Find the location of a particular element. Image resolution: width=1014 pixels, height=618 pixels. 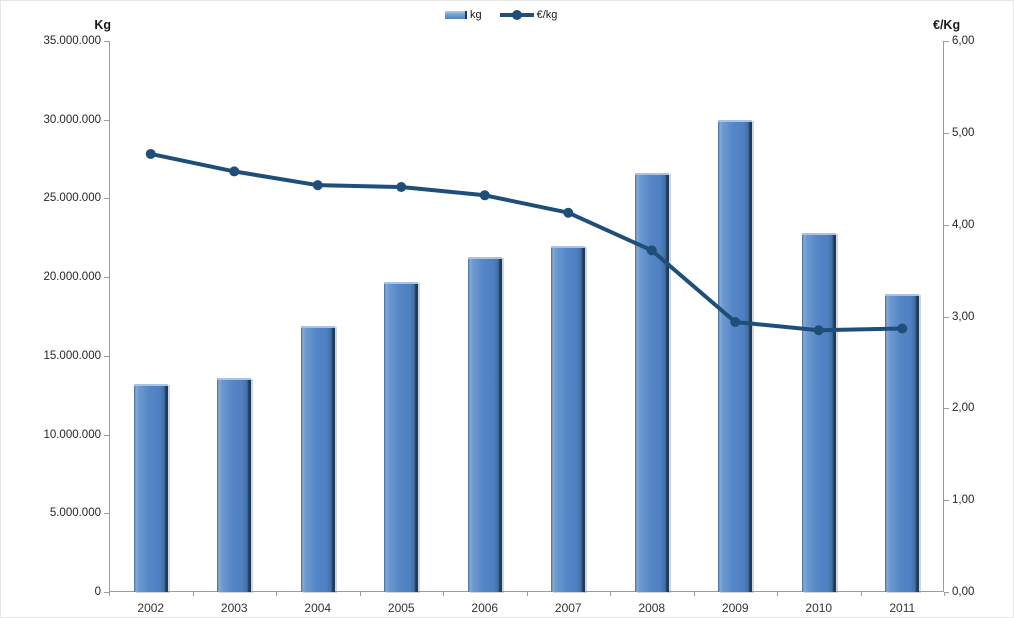

x-axis-category-label: 2010 is located at coordinates (819, 608).